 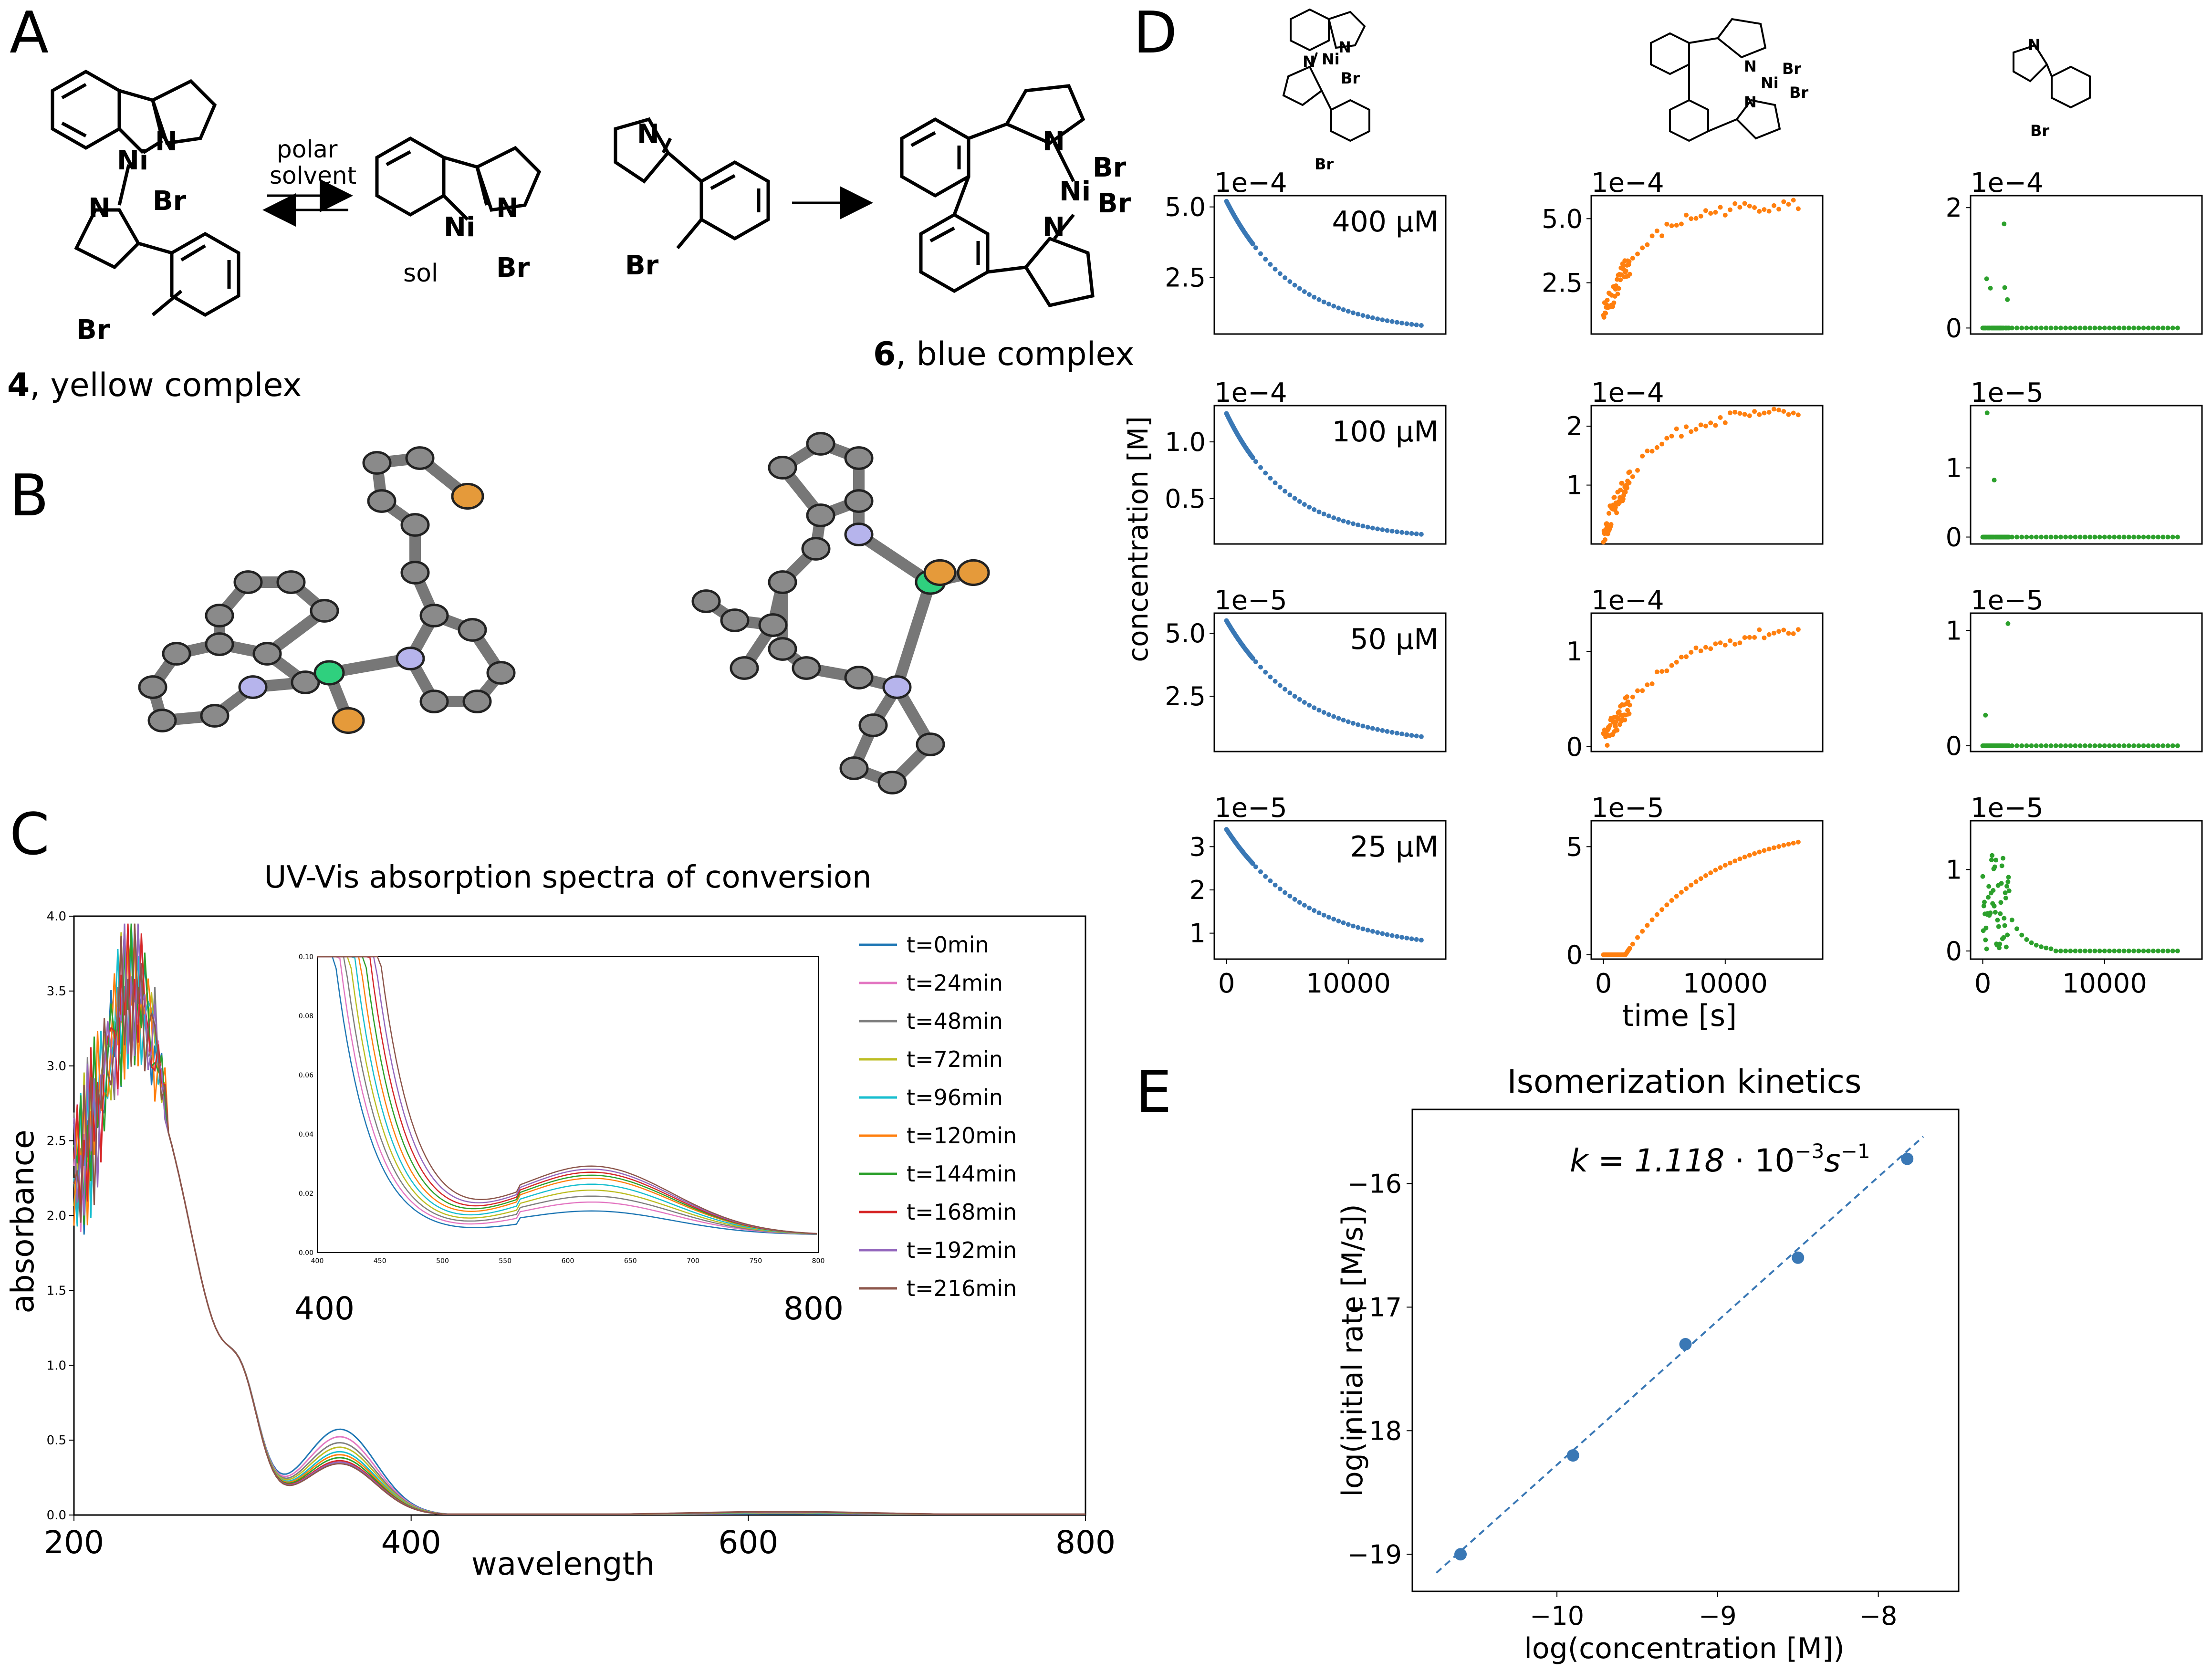 I want to click on panel-b: B, so click(x=500, y=613).